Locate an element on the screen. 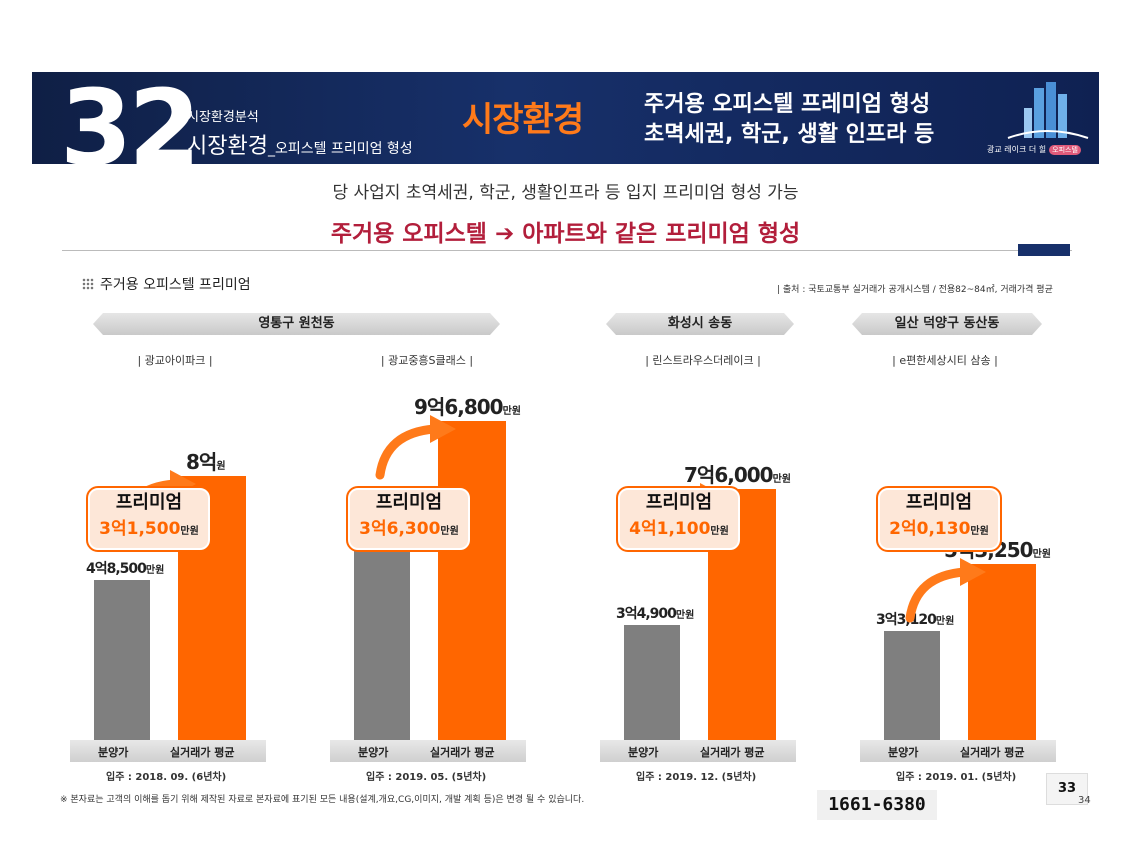  header-subtitle-2: 초멱세권, 학군, 생활 인프라 등 is located at coordinates (789, 134).